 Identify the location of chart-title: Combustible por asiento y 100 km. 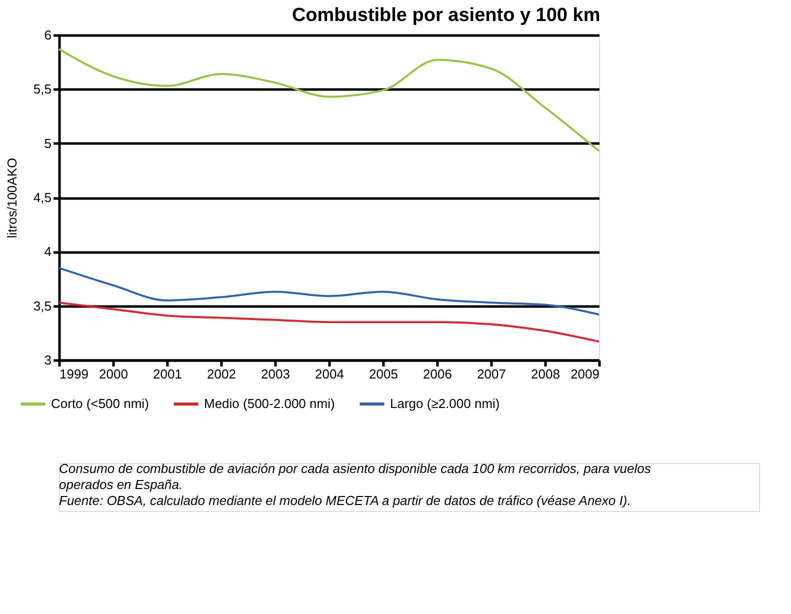
(446, 15).